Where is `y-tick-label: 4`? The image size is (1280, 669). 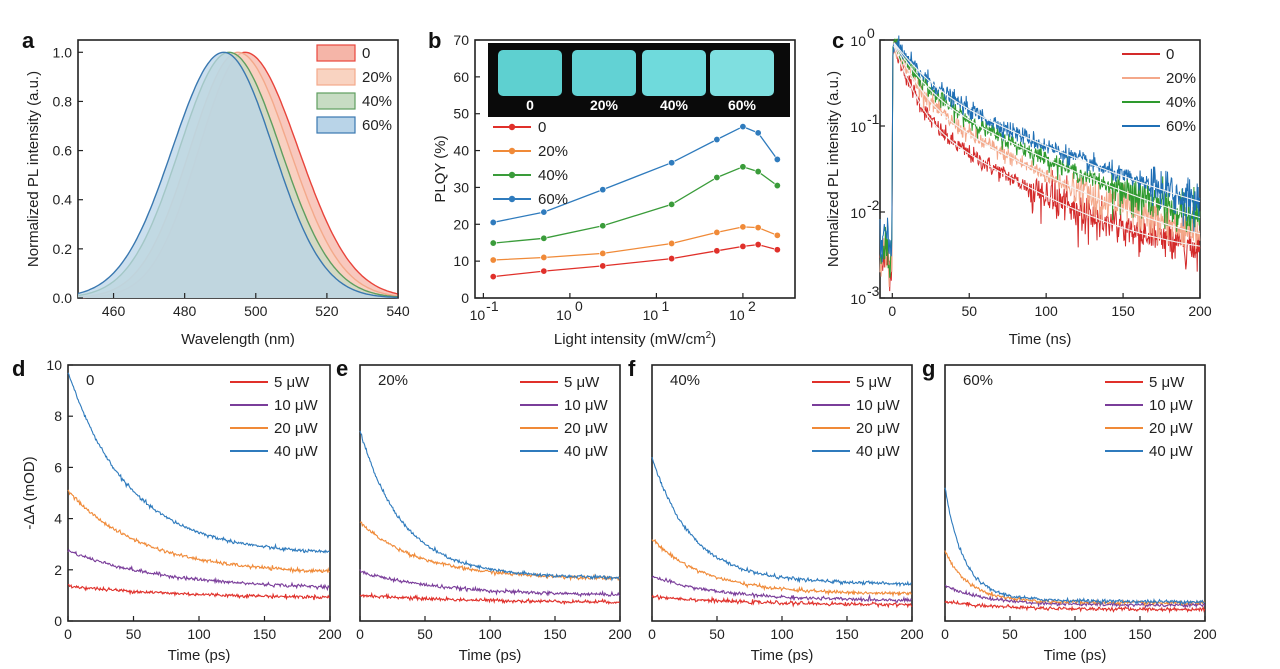
y-tick-label: 4 is located at coordinates (58, 519).